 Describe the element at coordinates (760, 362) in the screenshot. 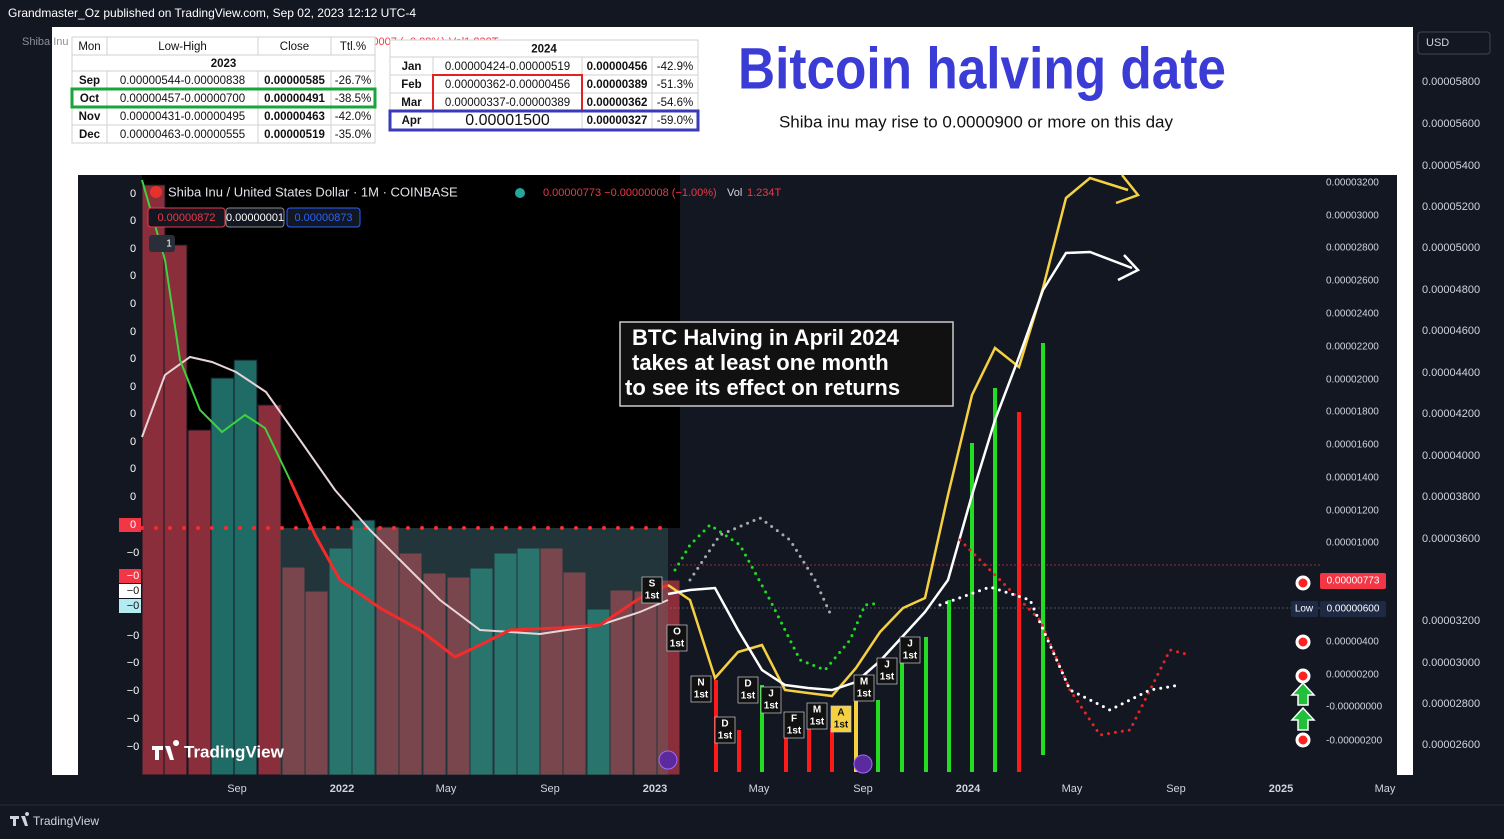

I see `annotation-line: takes at least one month` at that location.